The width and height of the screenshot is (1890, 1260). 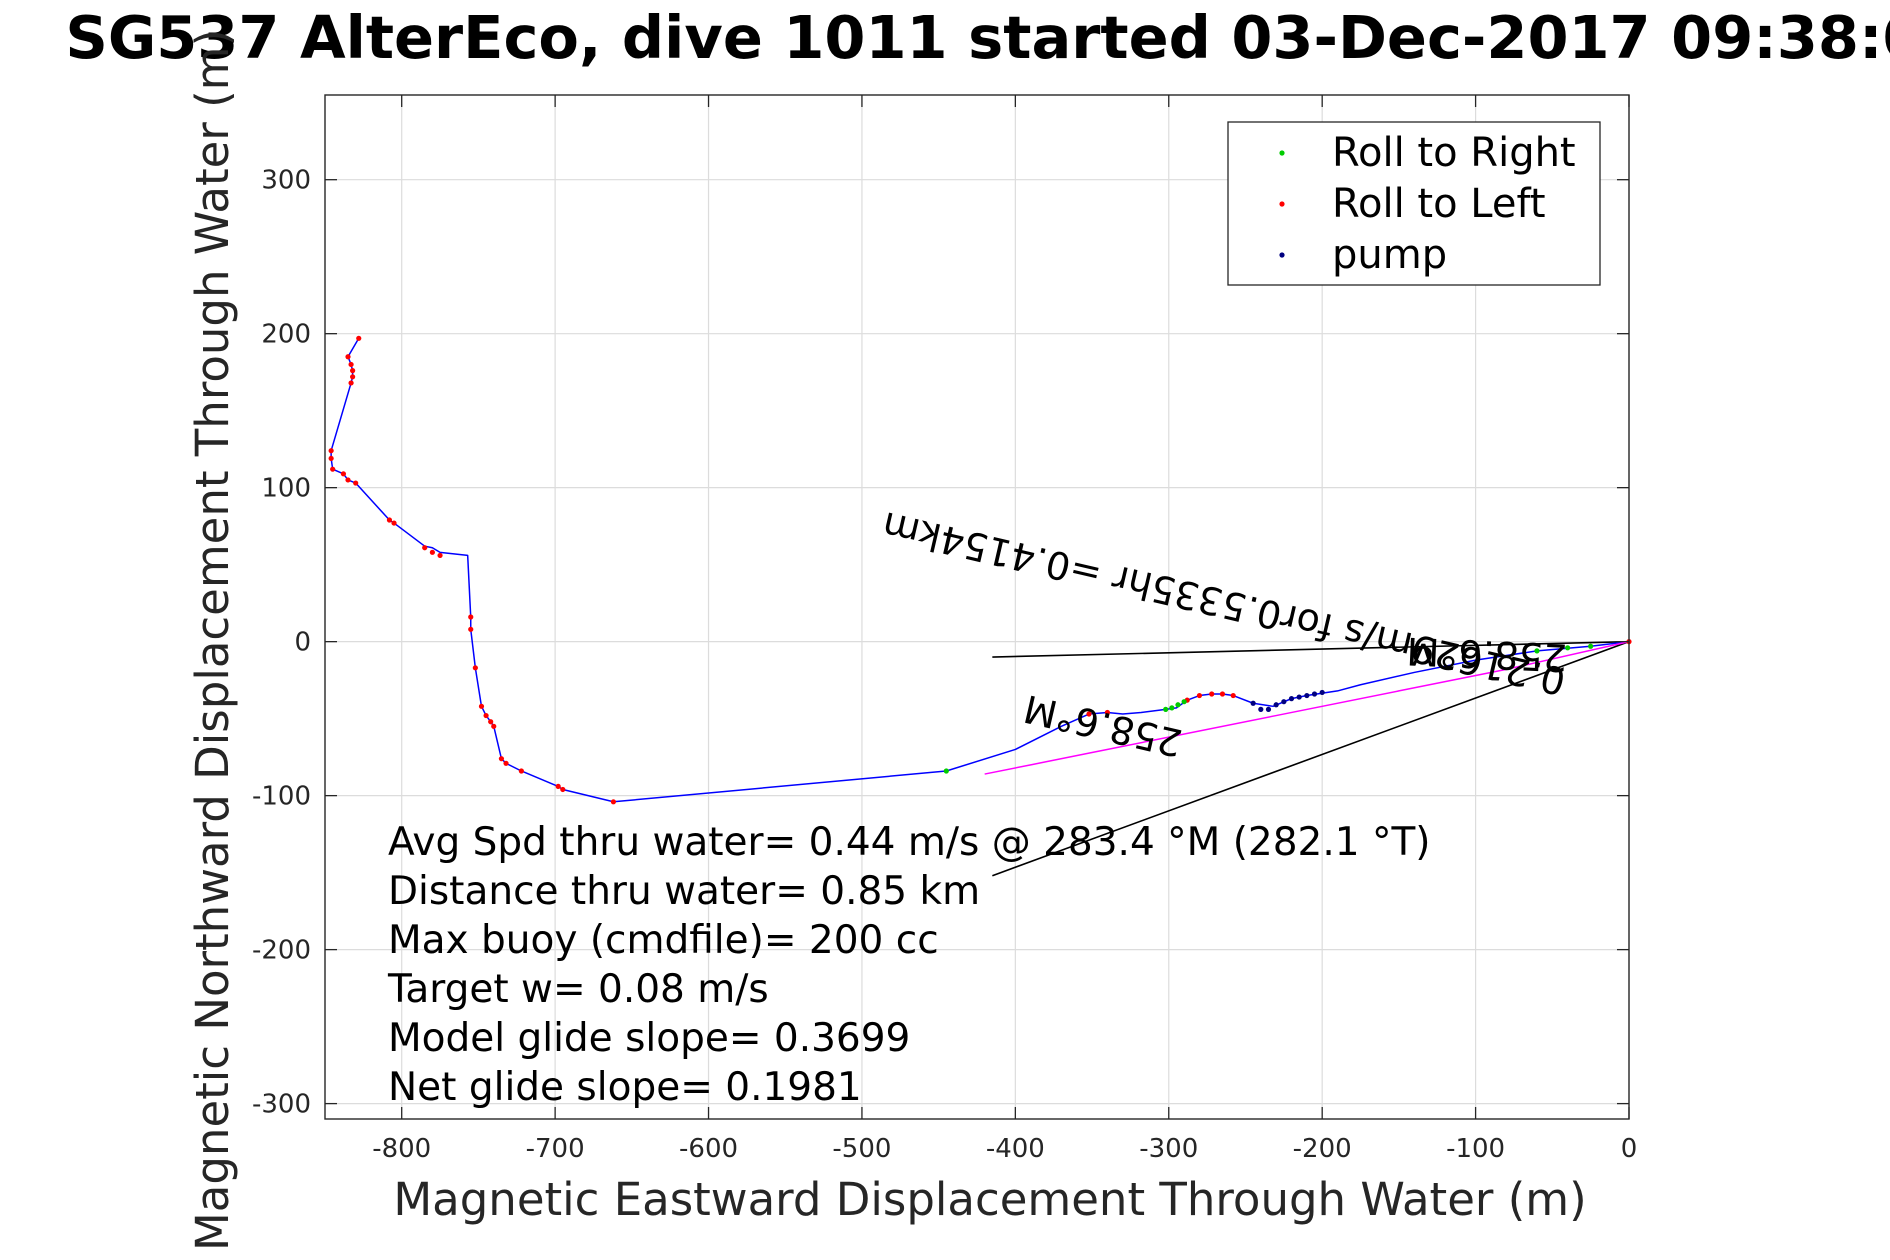 I want to click on legend-label: pump, so click(x=1389, y=255).